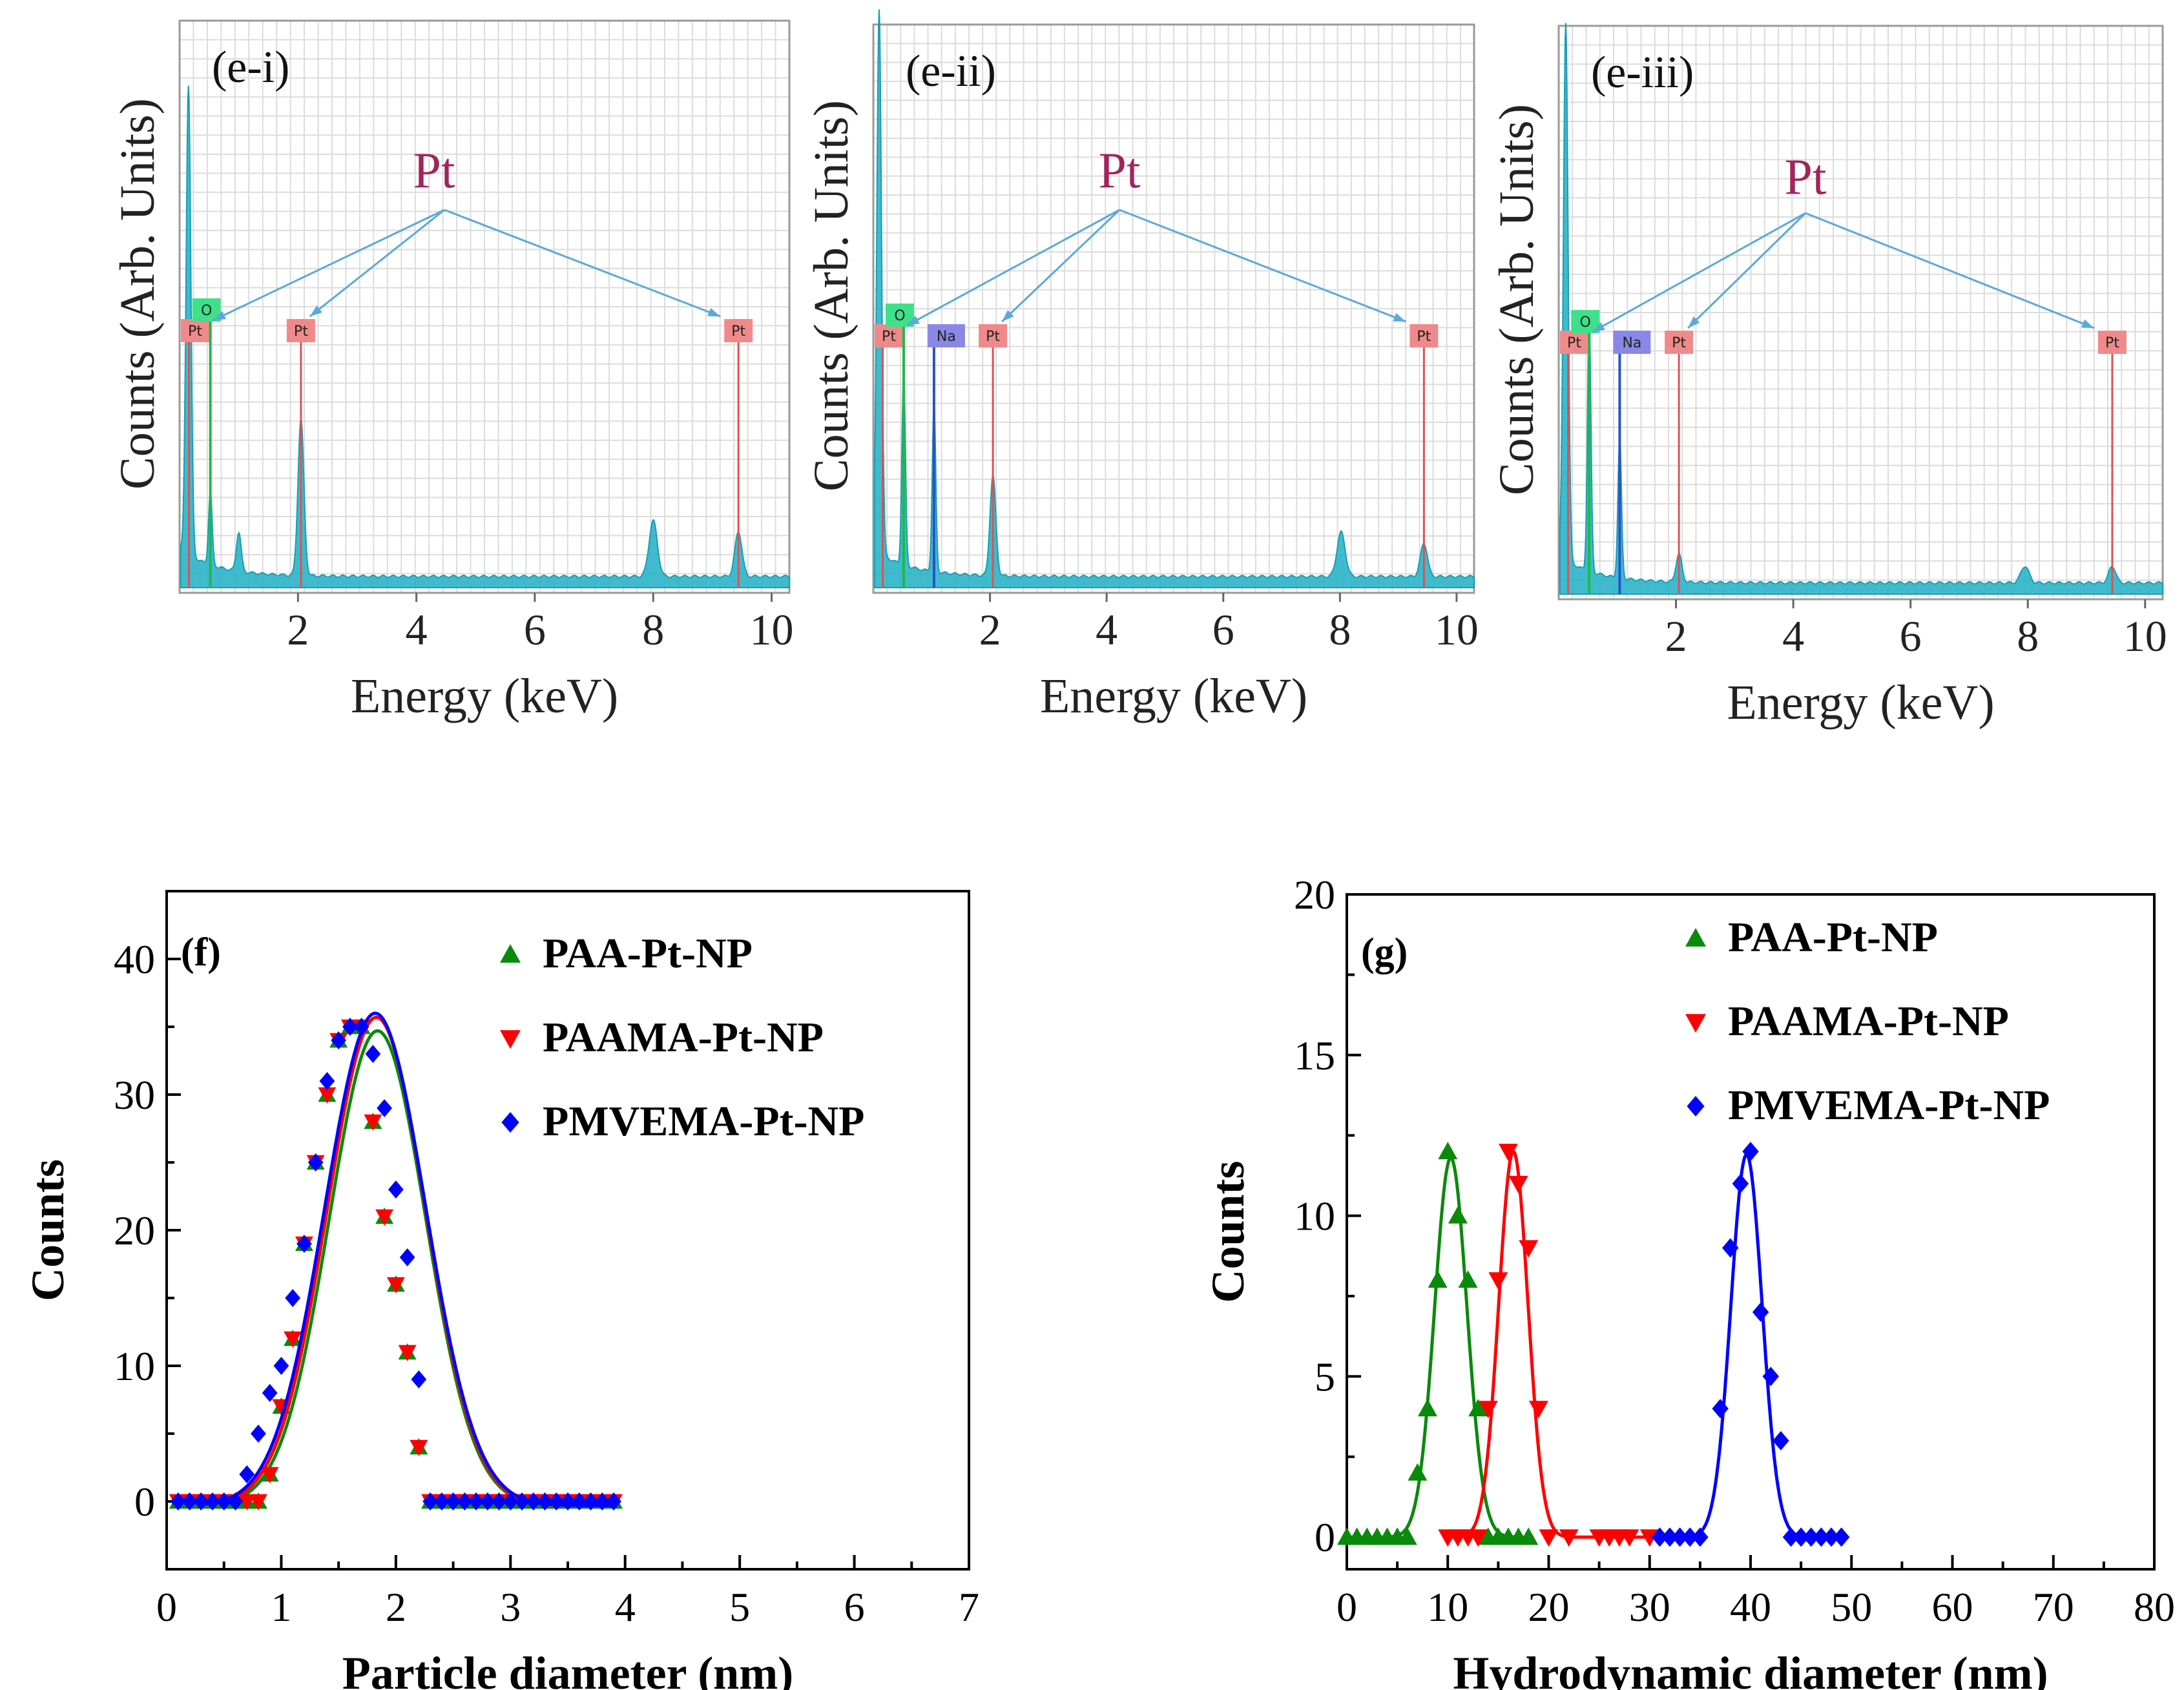 Image resolution: width=2184 pixels, height=1690 pixels. Describe the element at coordinates (1833, 937) in the screenshot. I see `legend-entry: PAA-Pt-NP` at that location.